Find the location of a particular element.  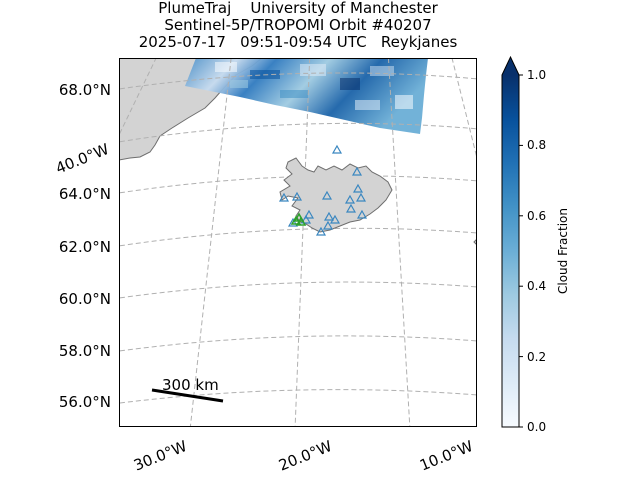

colorbar: 0.0 0.2 0.4 0.6 0.8 1.0 Cloud Fraction is located at coordinates (535, 244).